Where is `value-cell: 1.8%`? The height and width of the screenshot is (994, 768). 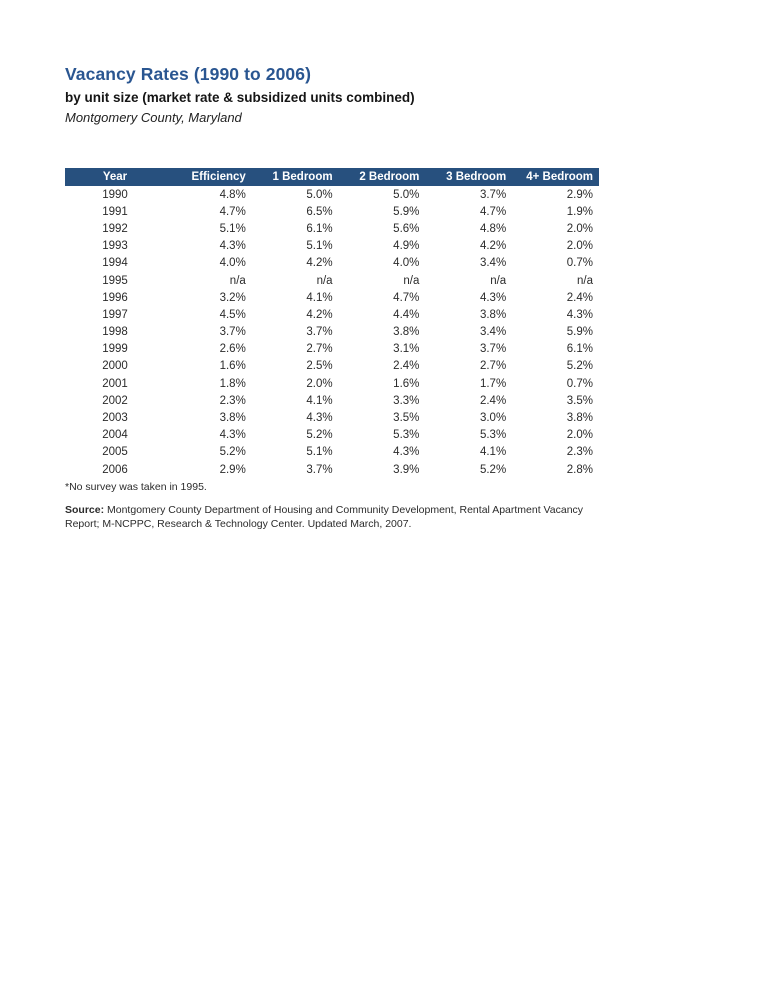 value-cell: 1.8% is located at coordinates (232, 383).